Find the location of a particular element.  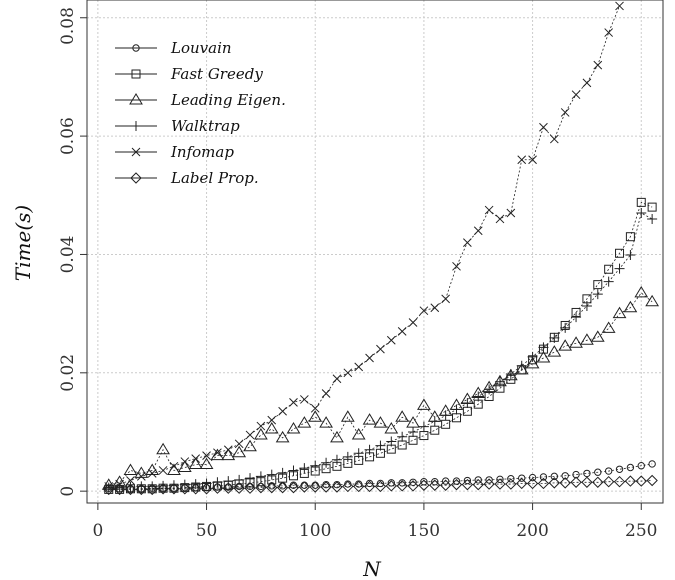

y-tick-label-0: 0 is located at coordinates (68, 491).